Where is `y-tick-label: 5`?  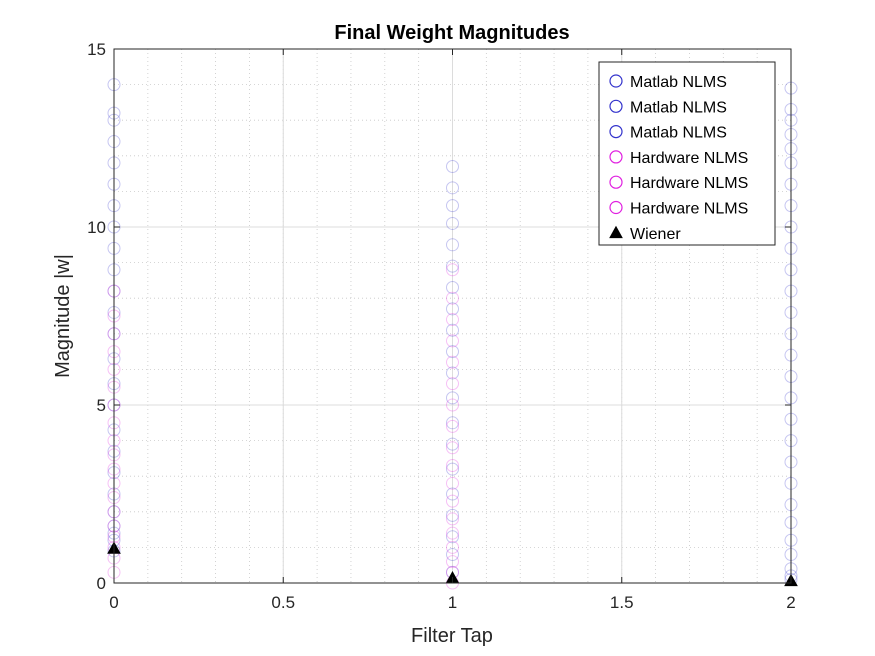 y-tick-label: 5 is located at coordinates (101, 405).